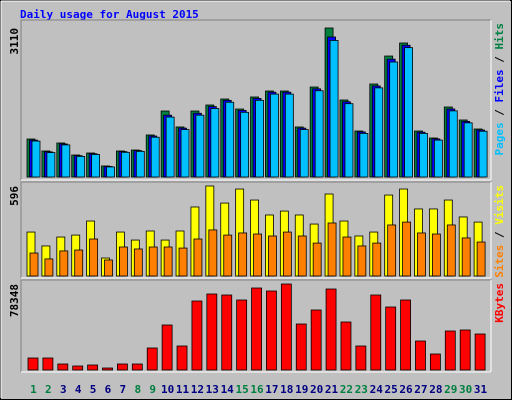 This screenshot has width=512, height=400. Describe the element at coordinates (271, 389) in the screenshot. I see `x-tick-label: 17` at that location.